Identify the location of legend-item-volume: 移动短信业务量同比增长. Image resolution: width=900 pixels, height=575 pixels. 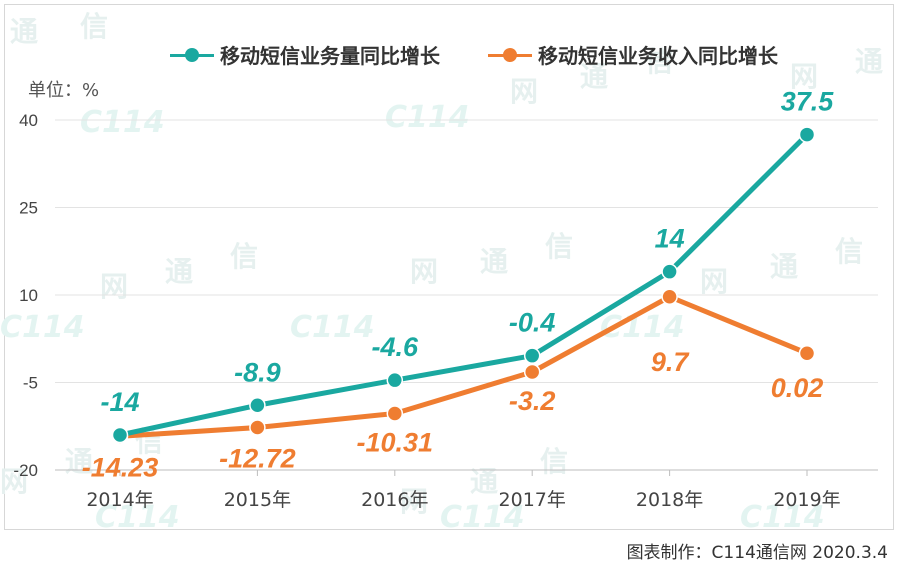
(305, 54).